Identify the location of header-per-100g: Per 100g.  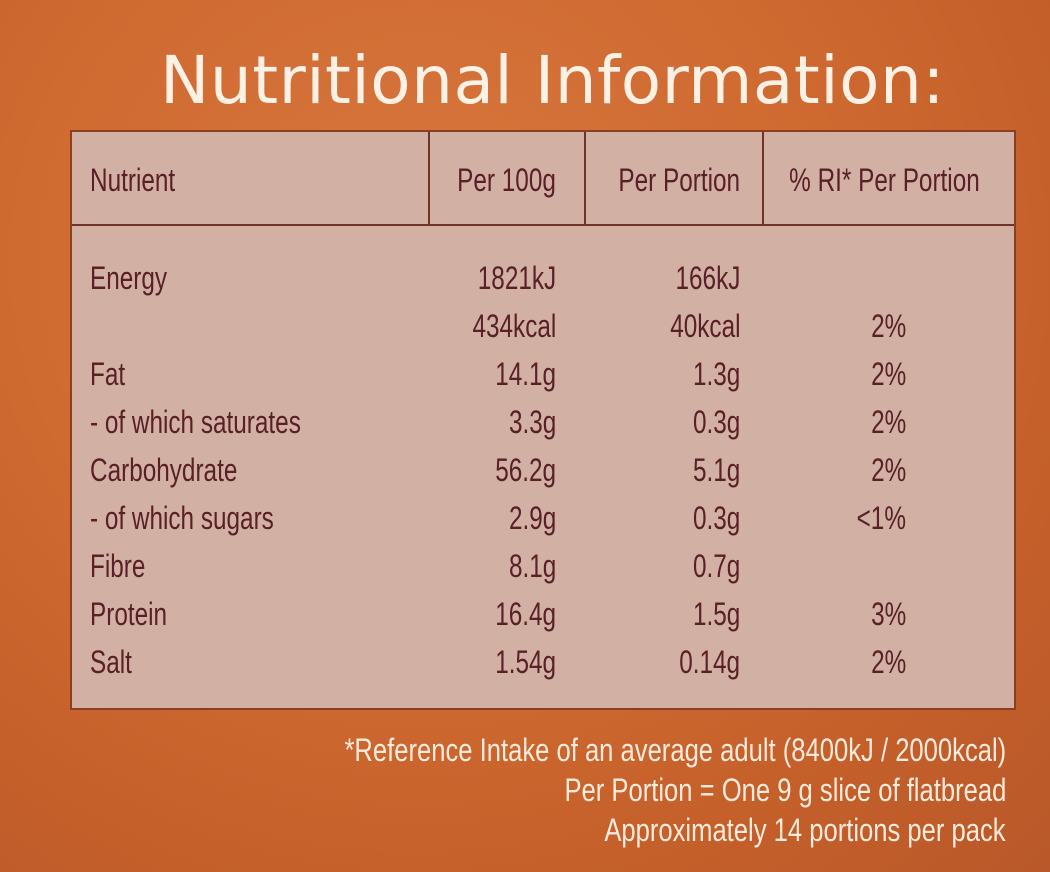
(506, 180).